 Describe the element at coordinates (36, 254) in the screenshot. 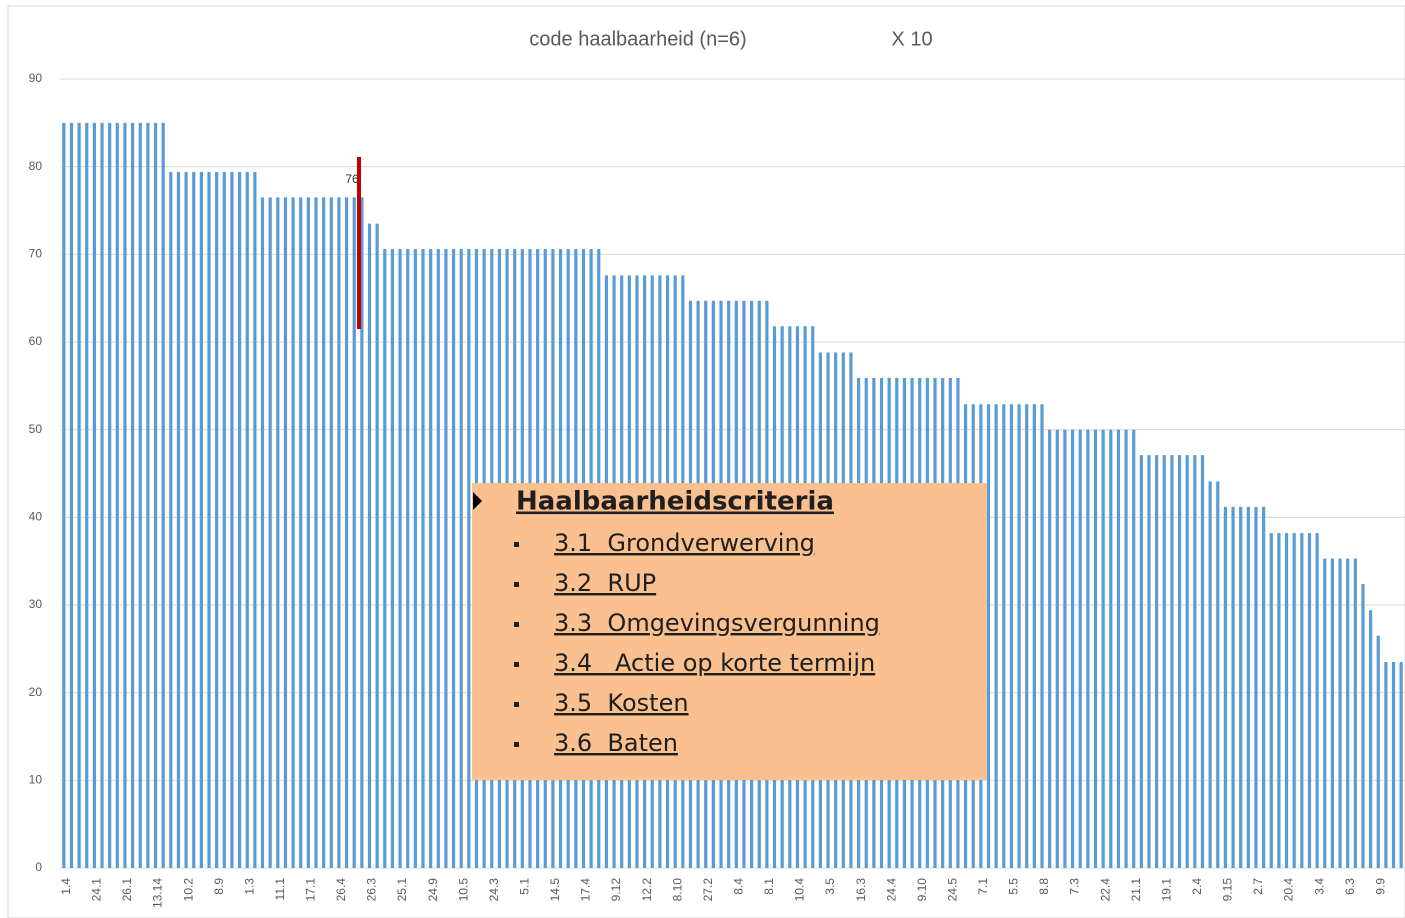

I see `y-tick-label: 70` at that location.